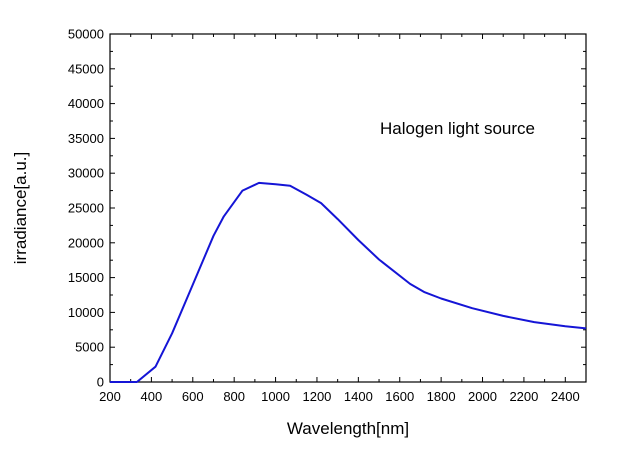 The width and height of the screenshot is (636, 464). What do you see at coordinates (86, 34) in the screenshot?
I see `y-tick-label: 50000` at bounding box center [86, 34].